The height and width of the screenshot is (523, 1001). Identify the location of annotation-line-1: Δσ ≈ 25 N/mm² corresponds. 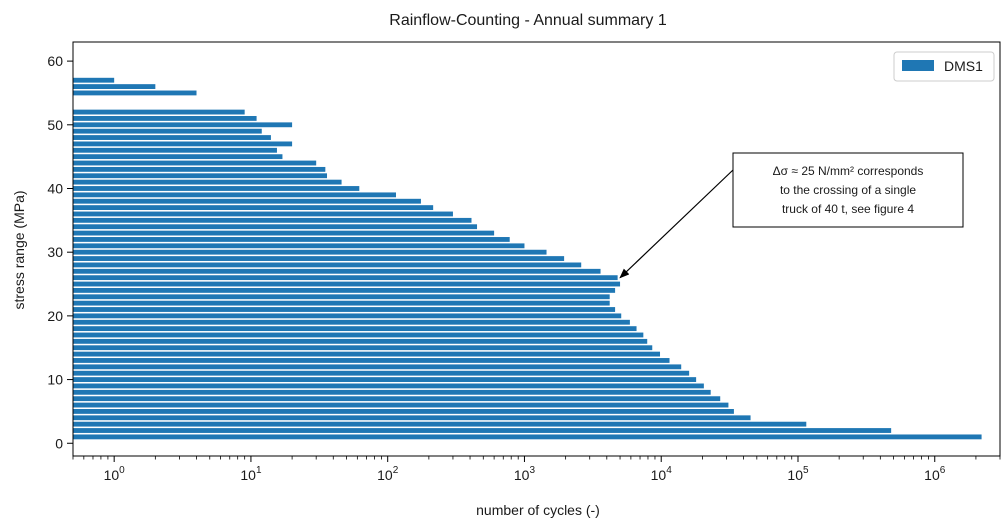
(848, 171).